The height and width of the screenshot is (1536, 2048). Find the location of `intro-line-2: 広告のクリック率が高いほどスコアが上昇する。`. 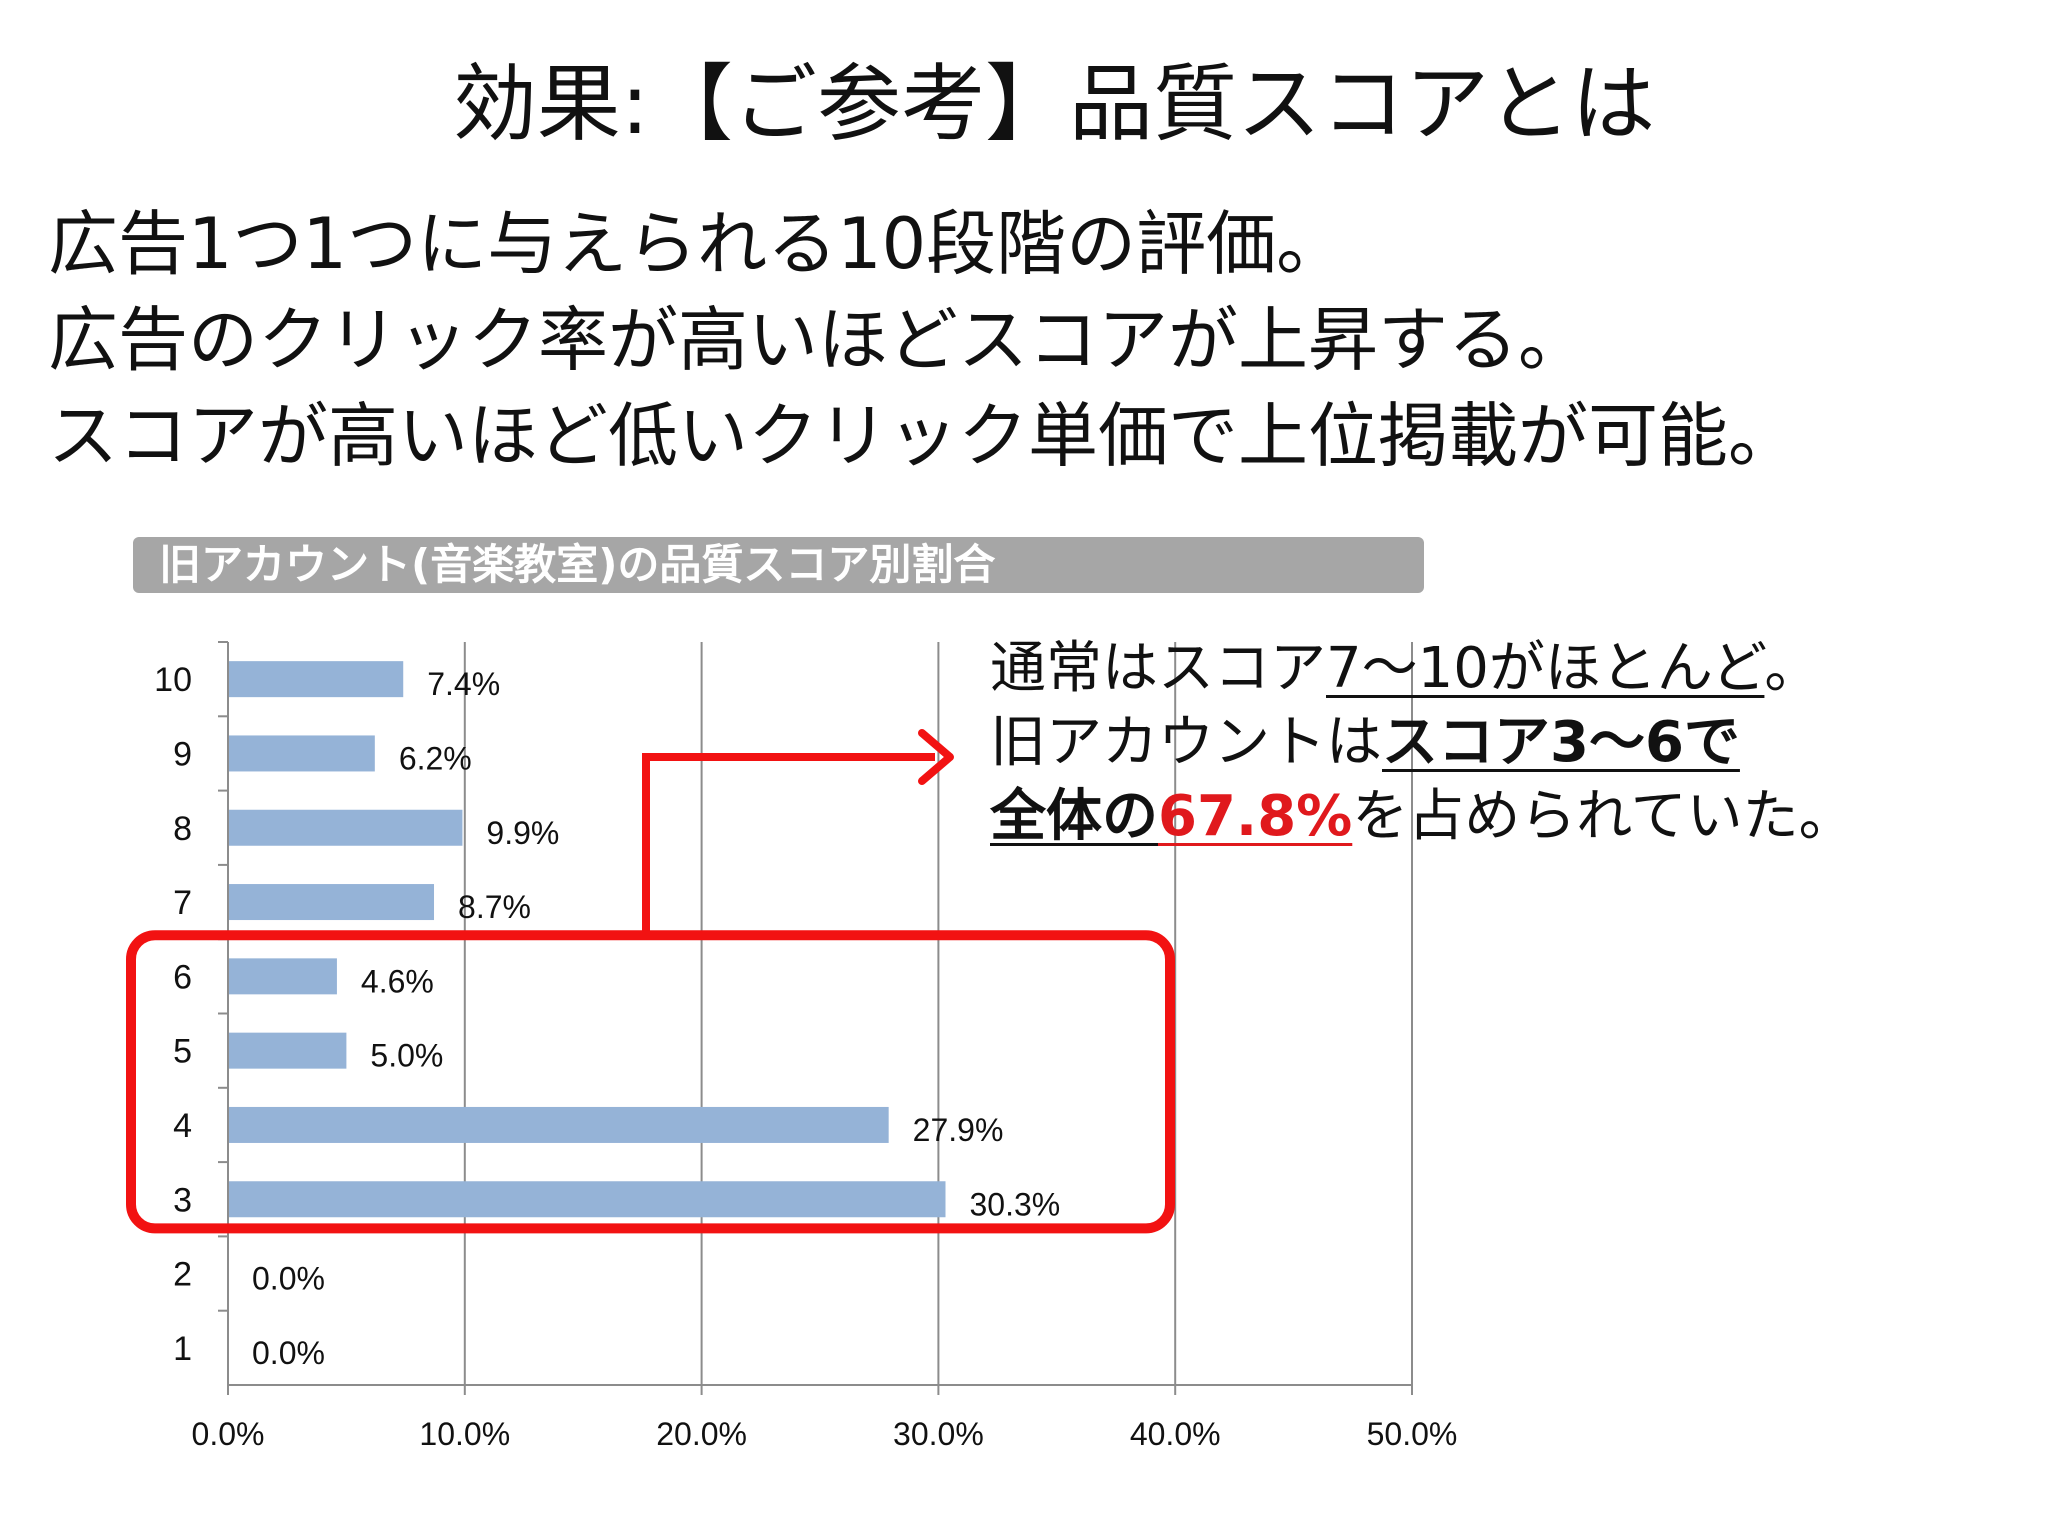

intro-line-2: 広告のクリック率が高いほどスコアが上昇する。 is located at coordinates (818, 340).